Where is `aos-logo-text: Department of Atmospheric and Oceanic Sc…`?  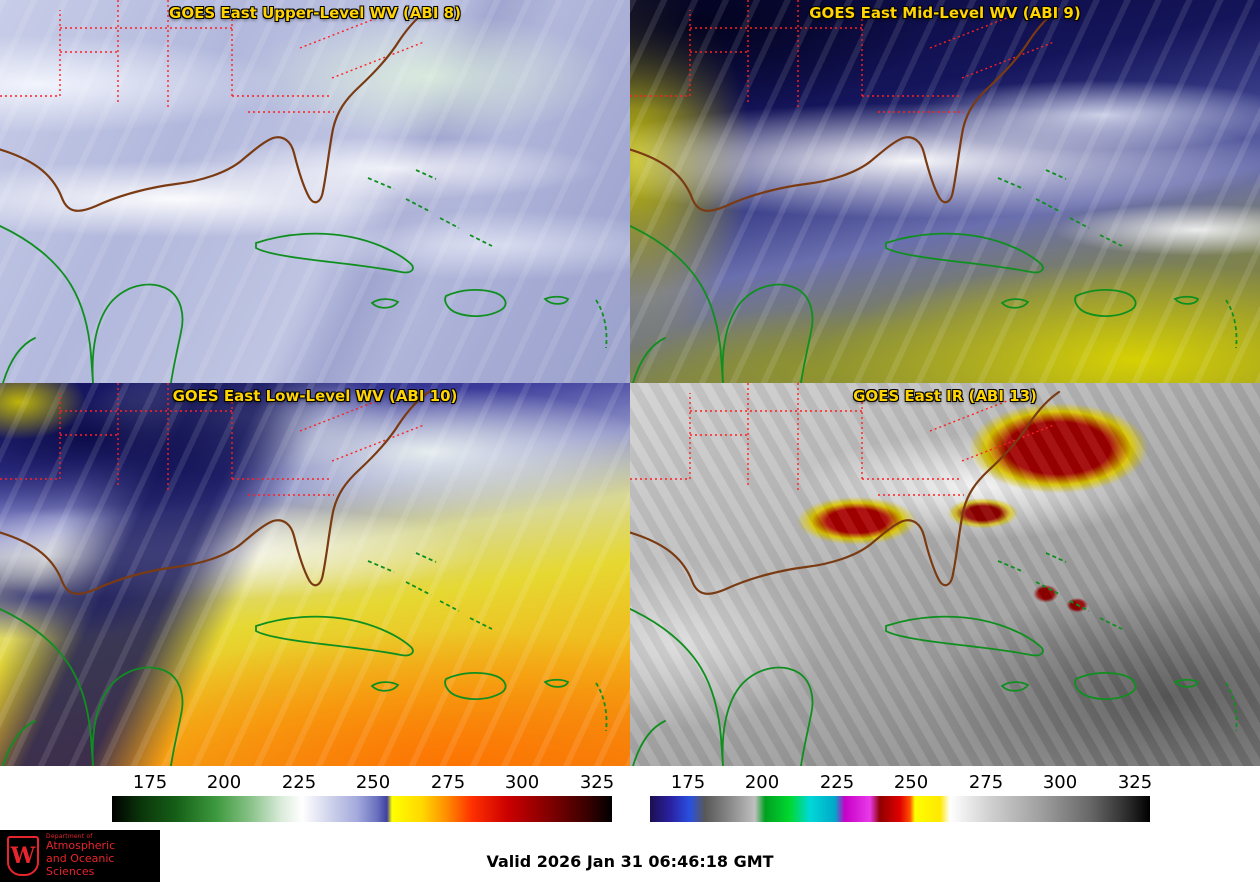
aos-logo-text: Department of Atmospheric and Oceanic Sc… is located at coordinates (99, 856).